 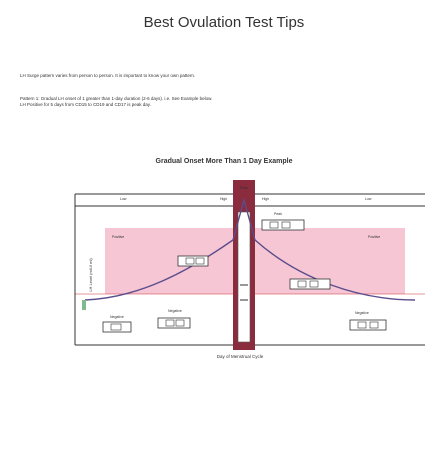 What do you see at coordinates (224, 161) in the screenshot?
I see `figure-title: Gradual Onset More Than 1 Day Example` at bounding box center [224, 161].